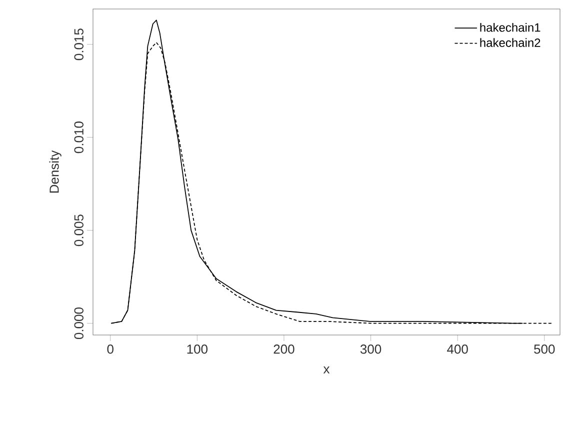  I want to click on y-tick-label: 0.015, so click(79, 44).